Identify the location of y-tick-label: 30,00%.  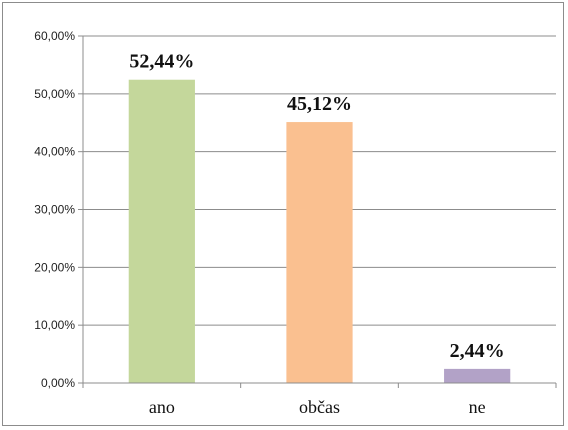
(54, 210).